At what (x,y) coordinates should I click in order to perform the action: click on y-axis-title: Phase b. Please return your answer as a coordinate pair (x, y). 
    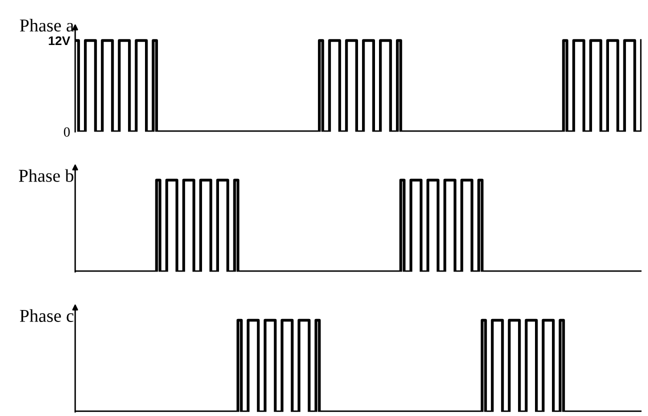
    Looking at the image, I should click on (46, 175).